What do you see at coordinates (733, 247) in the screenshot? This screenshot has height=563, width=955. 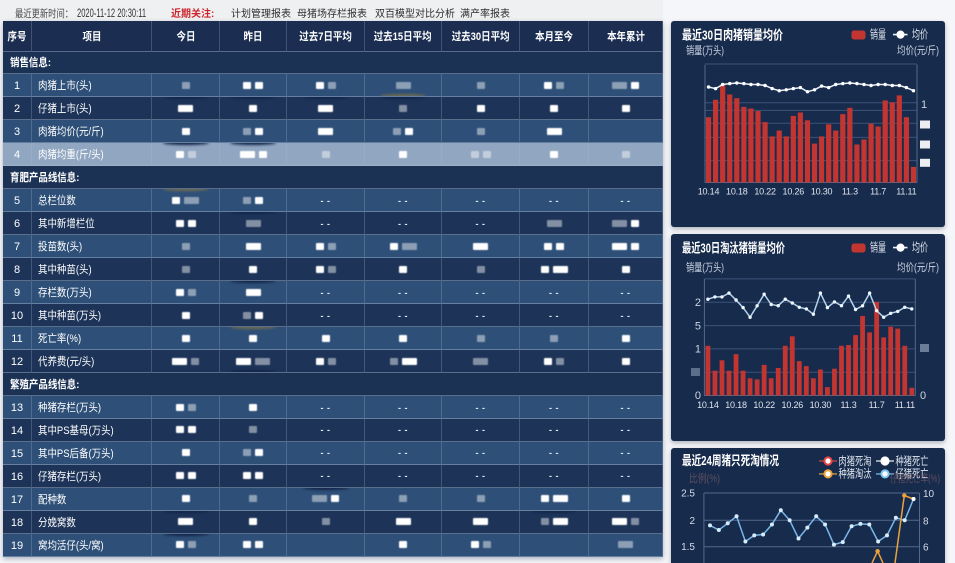 I see `svg-text: 最近30日淘汰猪销量均价` at bounding box center [733, 247].